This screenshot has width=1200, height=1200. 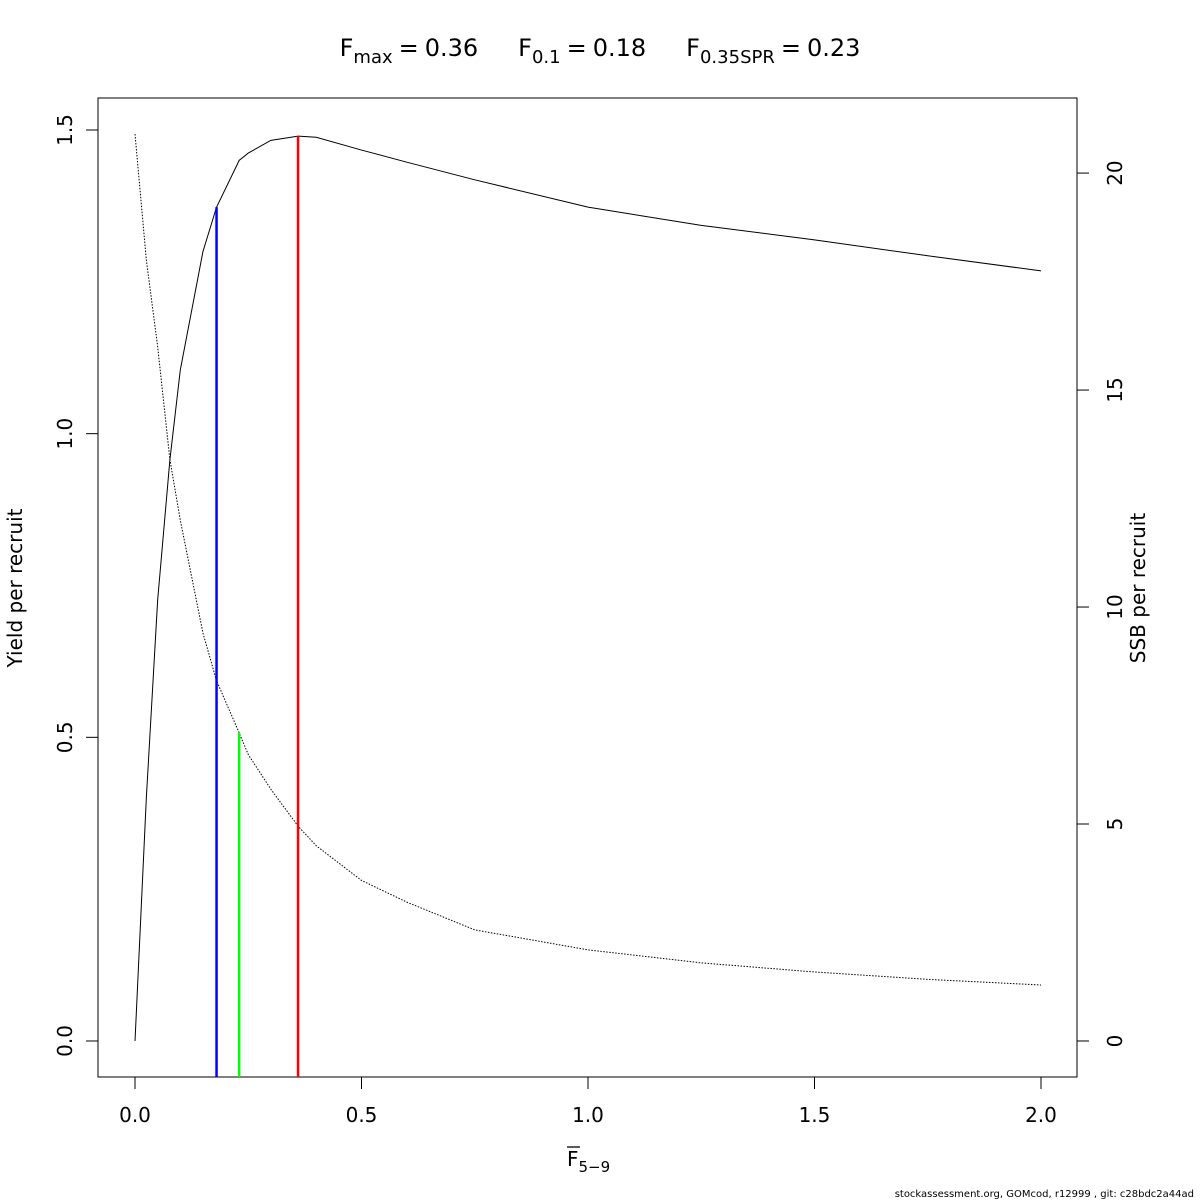 What do you see at coordinates (546, 57) in the screenshot?
I see `title-subscript: 0.1` at bounding box center [546, 57].